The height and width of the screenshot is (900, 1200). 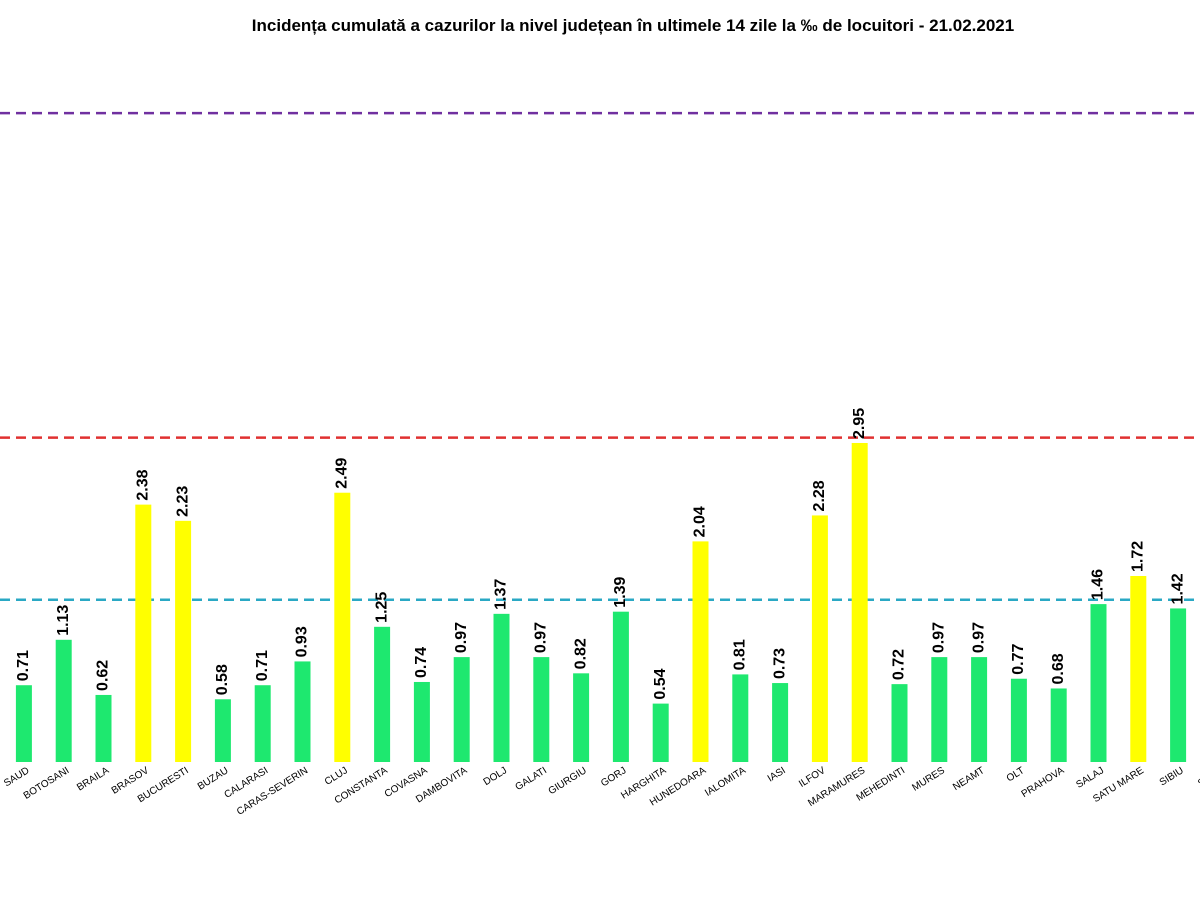 I want to click on x-tick-label: IASI, so click(x=777, y=774).